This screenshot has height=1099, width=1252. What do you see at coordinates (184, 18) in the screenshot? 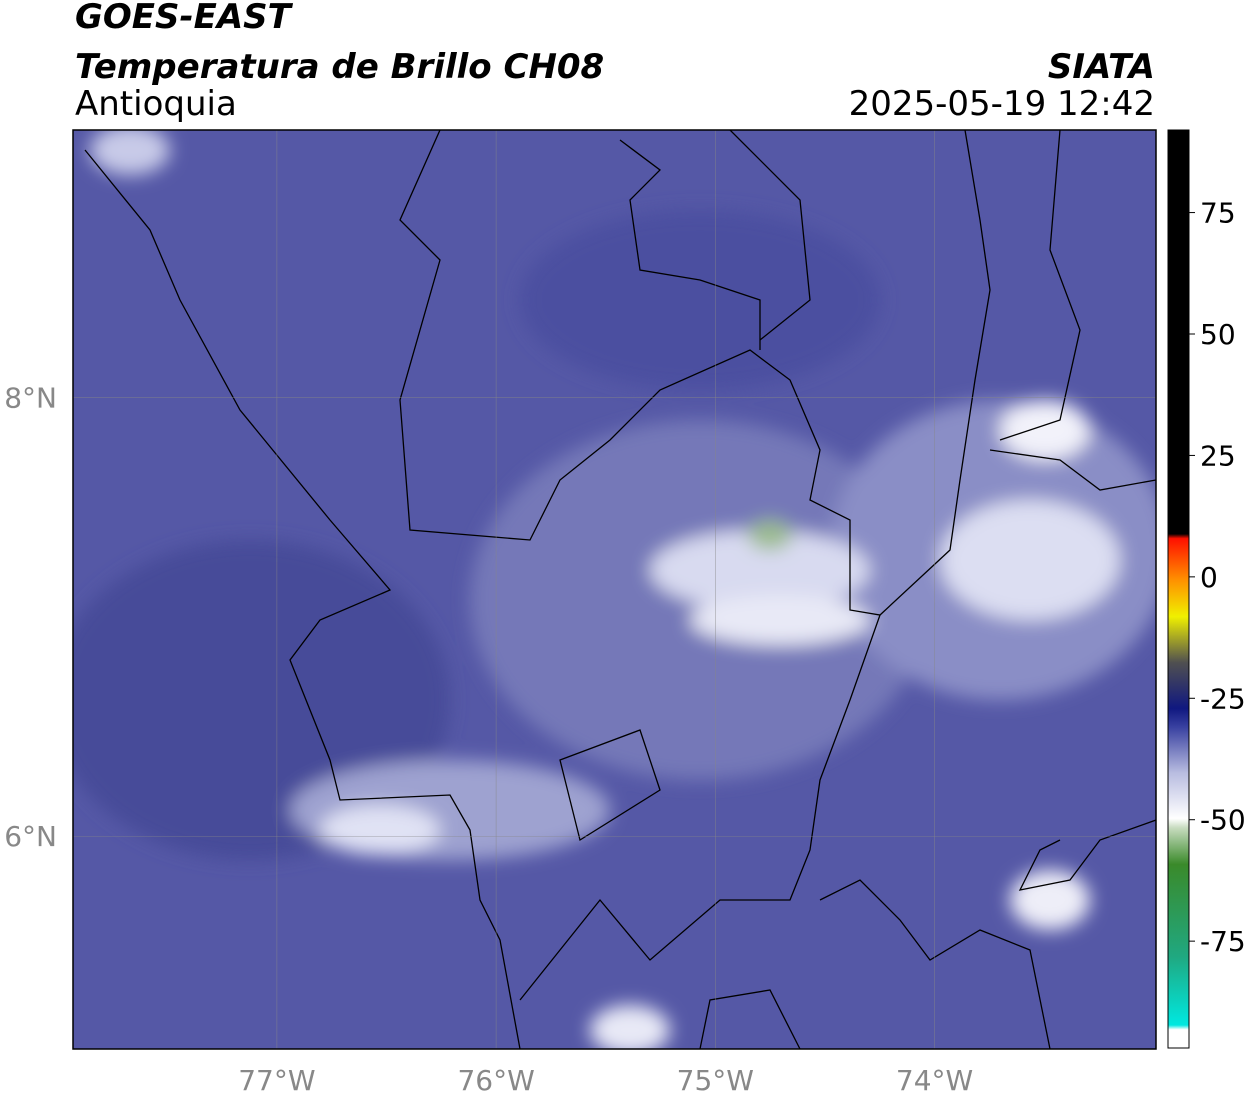
I see `title: GOES-EAST` at bounding box center [184, 18].